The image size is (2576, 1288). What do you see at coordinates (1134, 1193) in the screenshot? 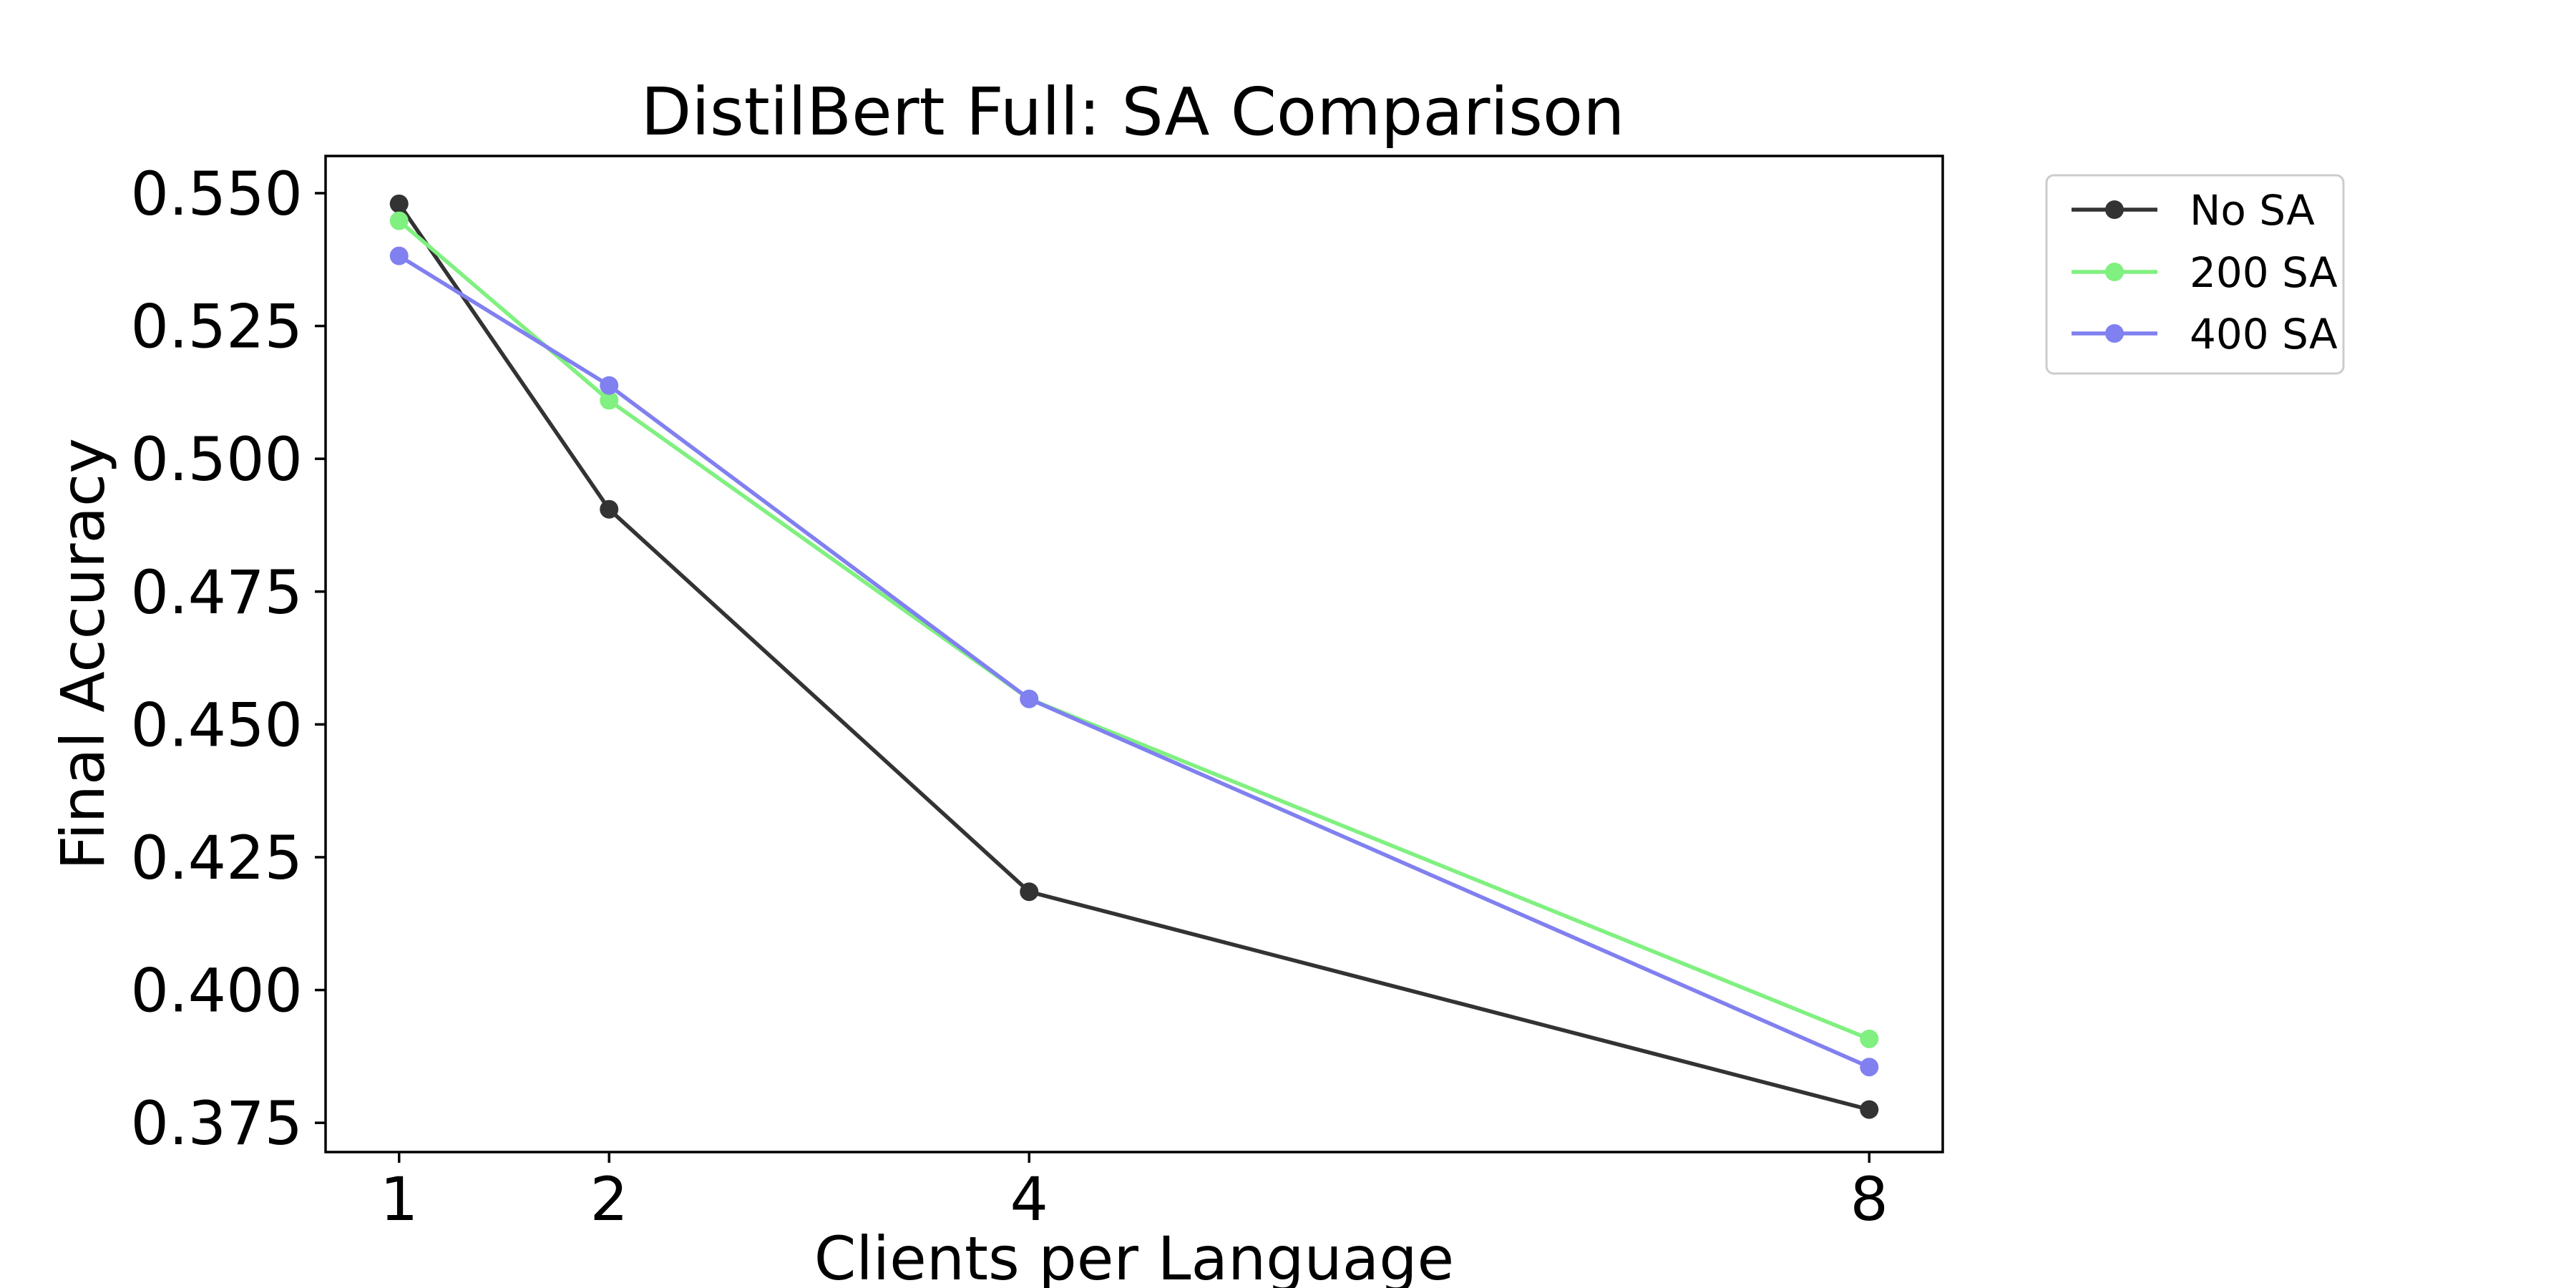
I see `x-axis-ticks: 1 2 4 8` at bounding box center [1134, 1193].